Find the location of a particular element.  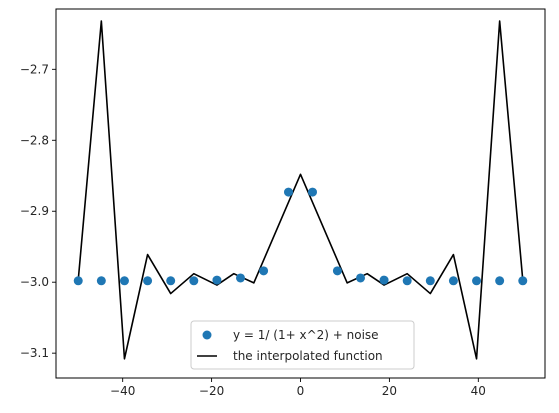

legend-label-line: the interpolated function is located at coordinates (308, 356).